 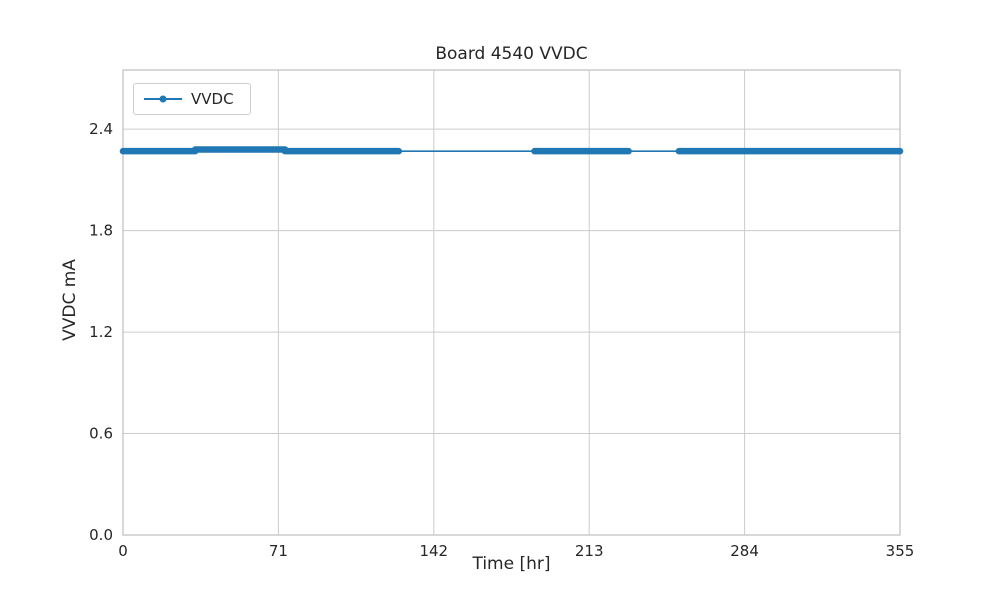 I want to click on y-tick-label: 1.8, so click(x=101, y=231).